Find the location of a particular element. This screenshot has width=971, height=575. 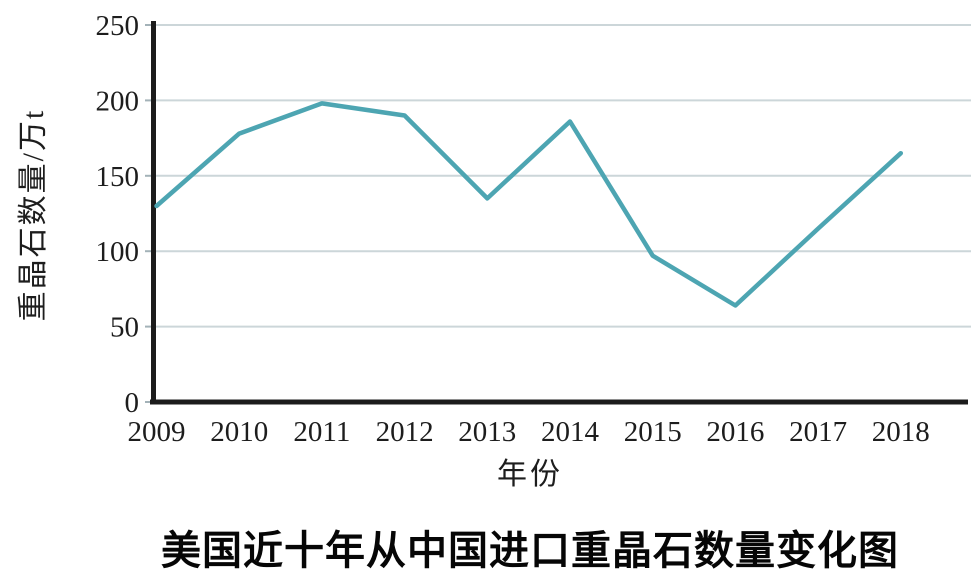

x-axis-title: 年份 is located at coordinates (530, 474).